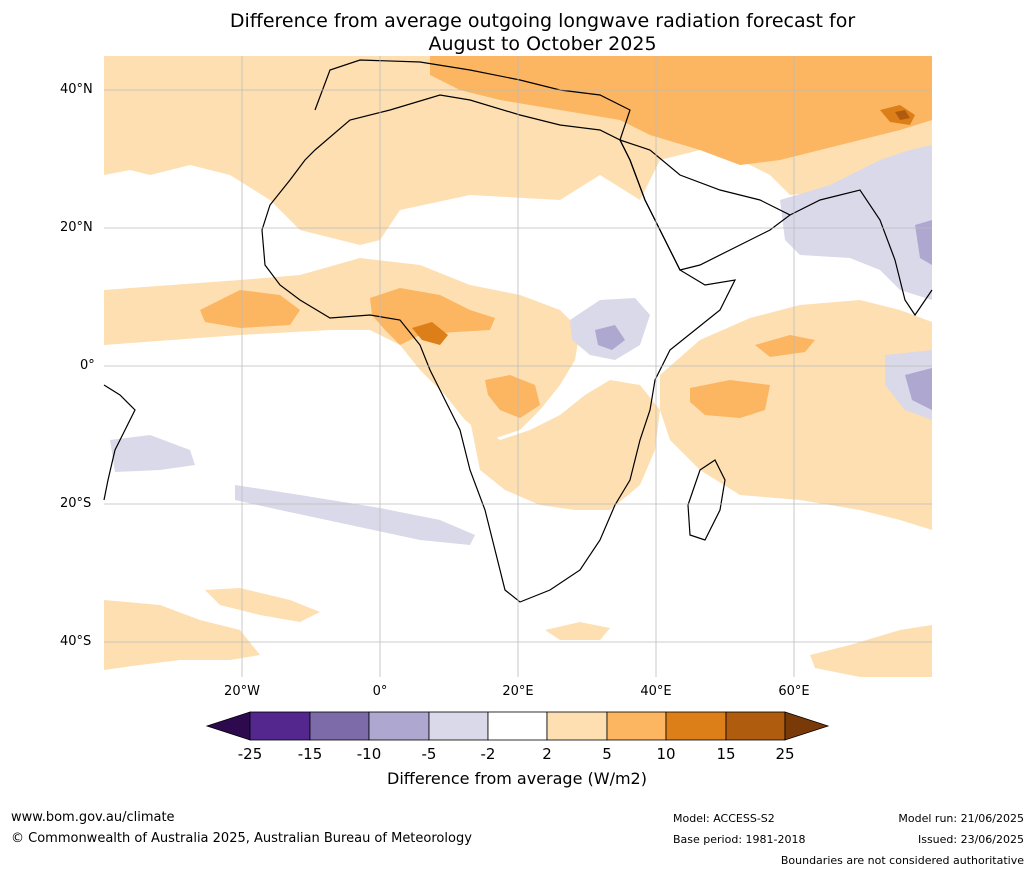  Describe the element at coordinates (656, 691) in the screenshot. I see `lon-label-40e: 40°E` at that location.